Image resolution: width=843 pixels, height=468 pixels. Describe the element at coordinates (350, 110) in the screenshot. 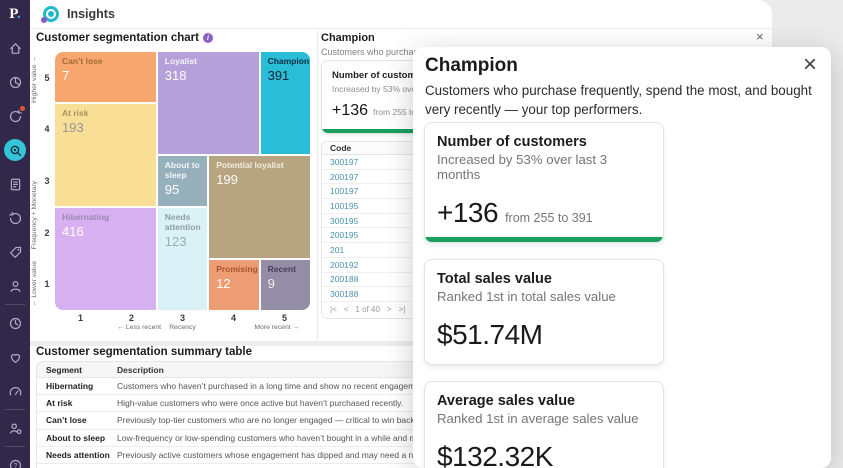

I see `metric-value: +136` at that location.